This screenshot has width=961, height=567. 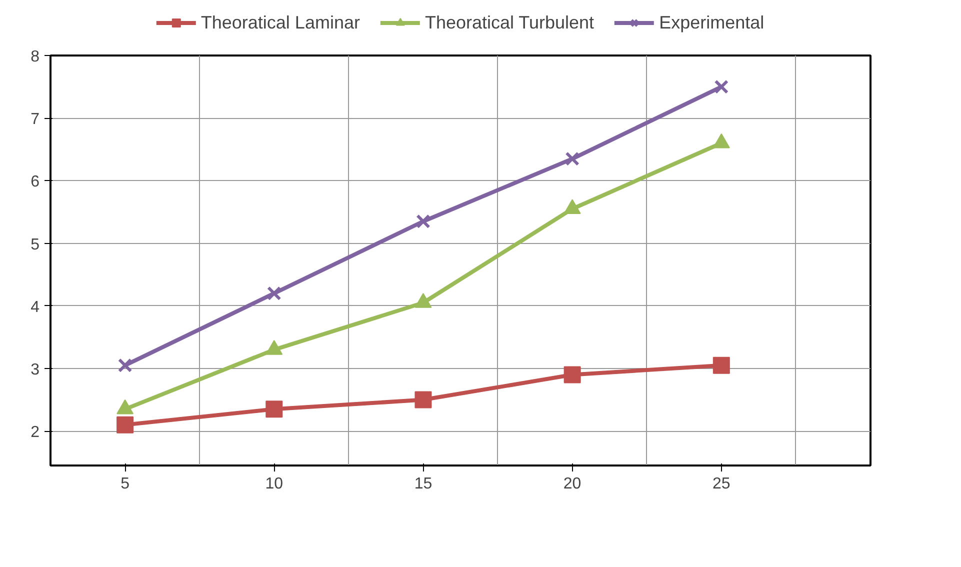 What do you see at coordinates (423, 484) in the screenshot?
I see `x-tick-label: 15` at bounding box center [423, 484].